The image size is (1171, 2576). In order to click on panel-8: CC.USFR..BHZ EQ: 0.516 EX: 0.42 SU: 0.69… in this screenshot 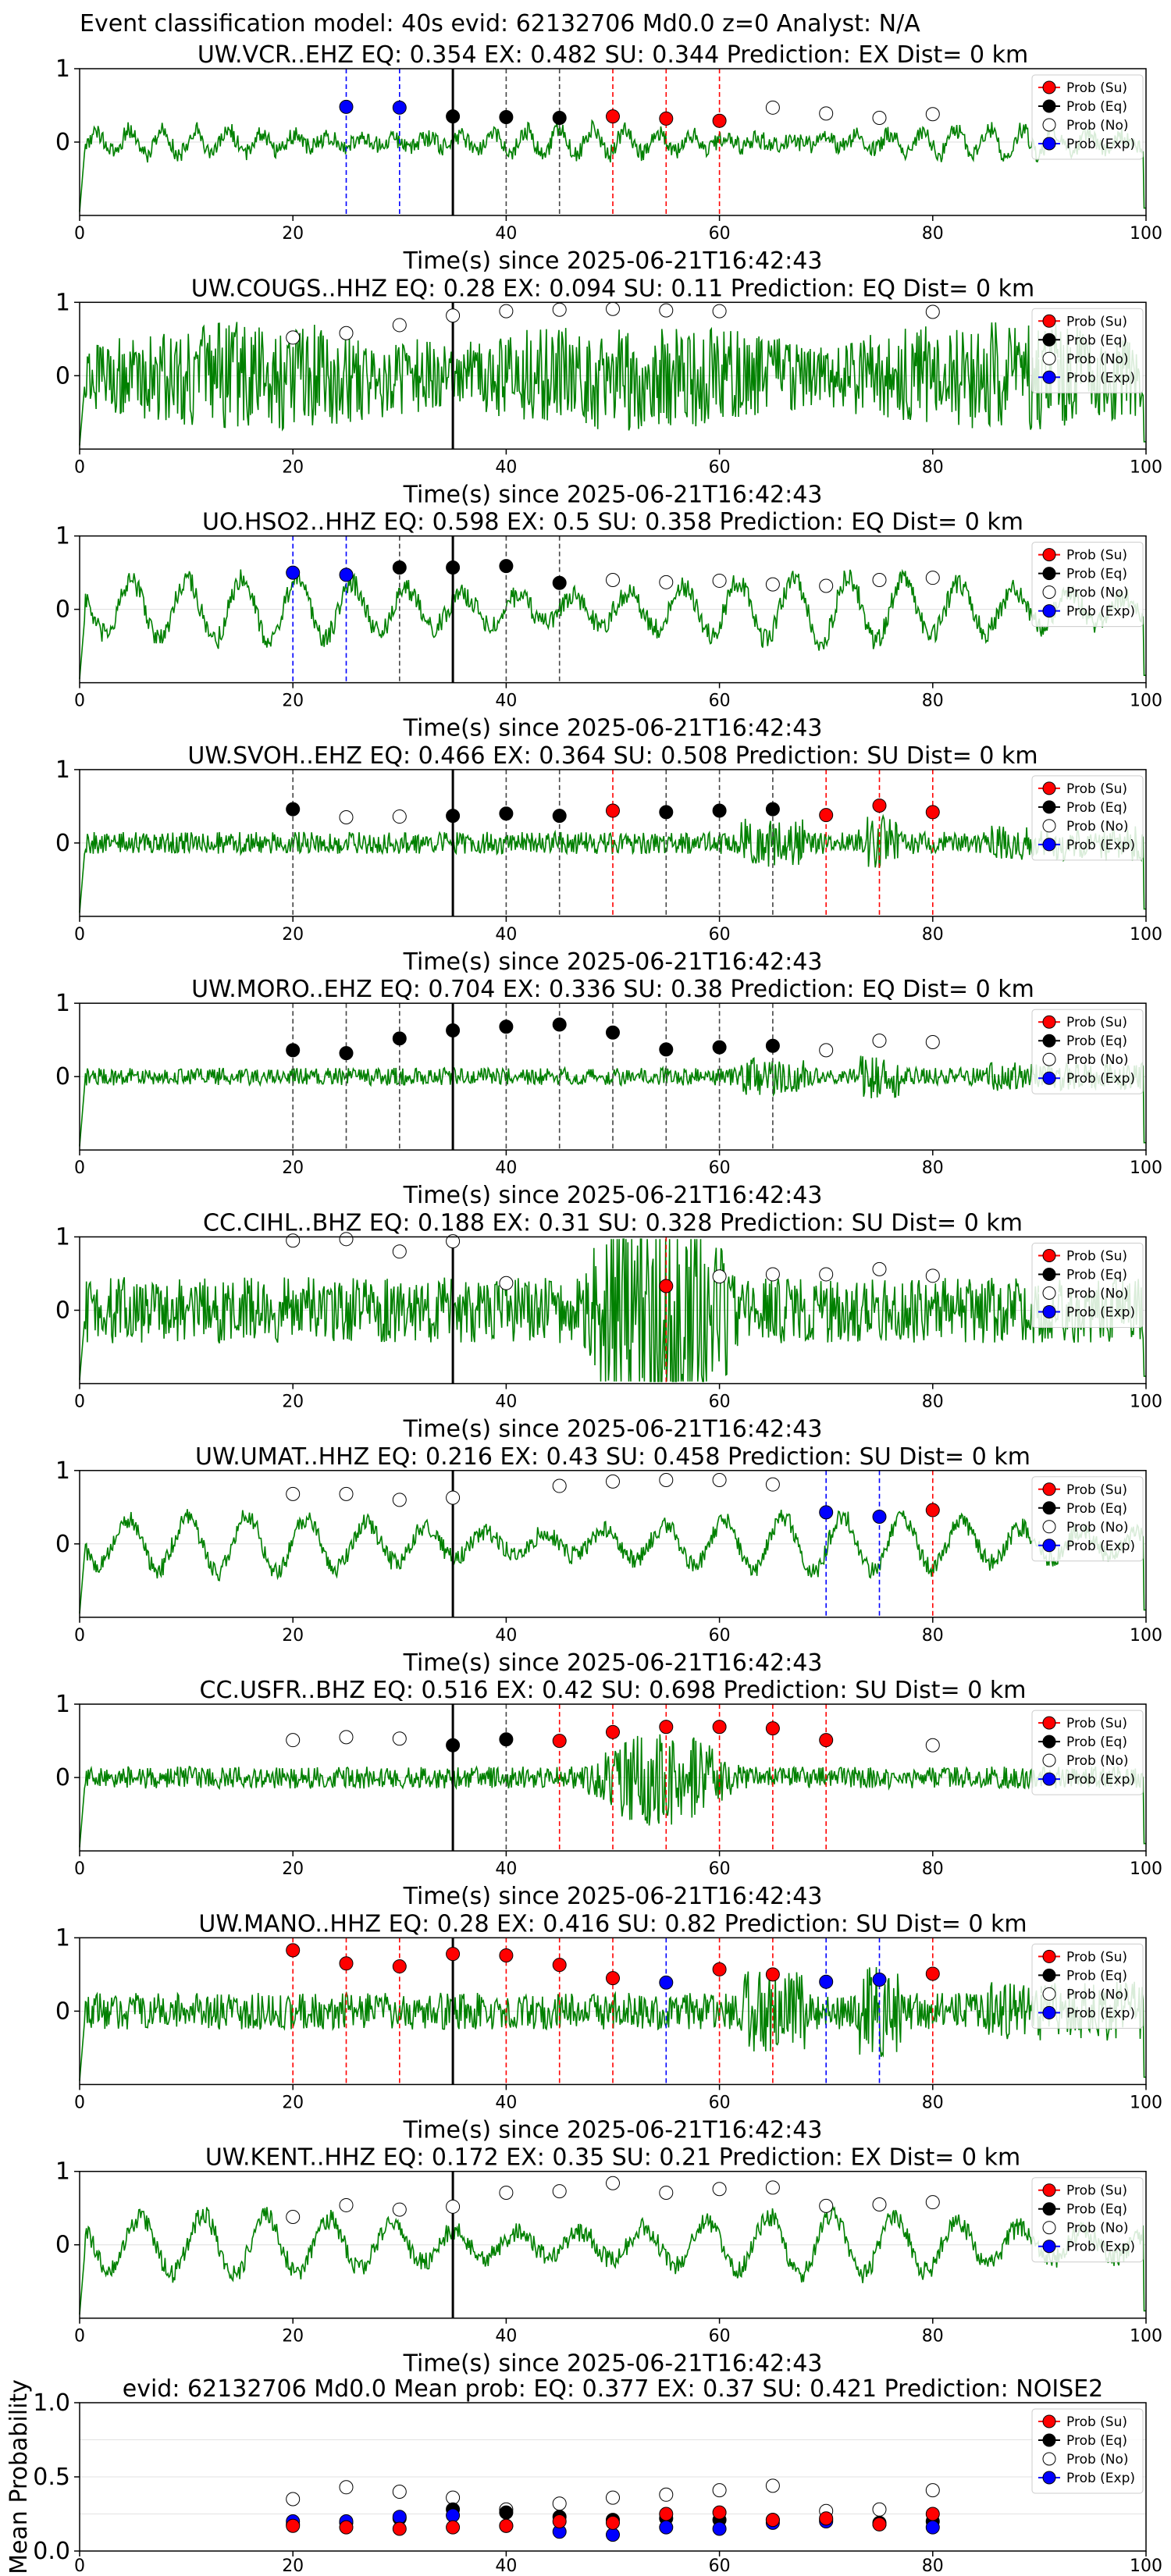, I will do `click(608, 1793)`.